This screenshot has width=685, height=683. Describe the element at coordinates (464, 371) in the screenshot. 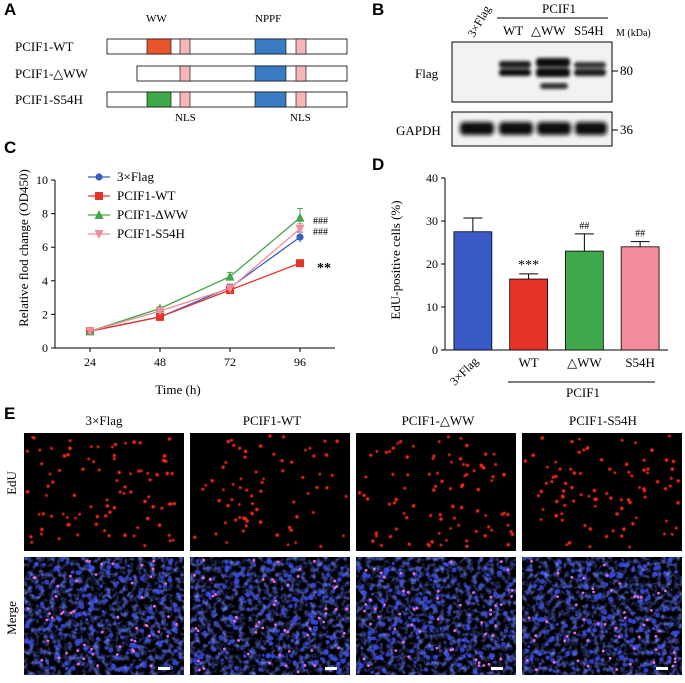

I see `d-category-label: 3×Flag` at that location.